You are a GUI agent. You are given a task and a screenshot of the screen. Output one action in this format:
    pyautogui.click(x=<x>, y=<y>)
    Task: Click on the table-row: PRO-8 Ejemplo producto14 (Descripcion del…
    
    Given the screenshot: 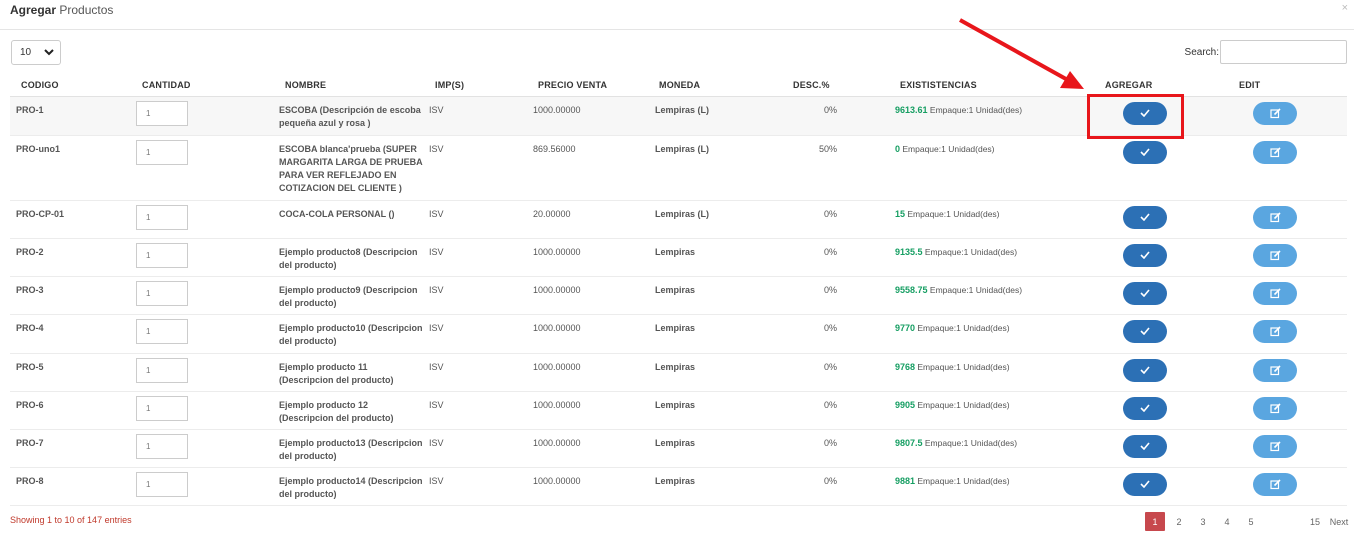 What is the action you would take?
    pyautogui.click(x=678, y=486)
    